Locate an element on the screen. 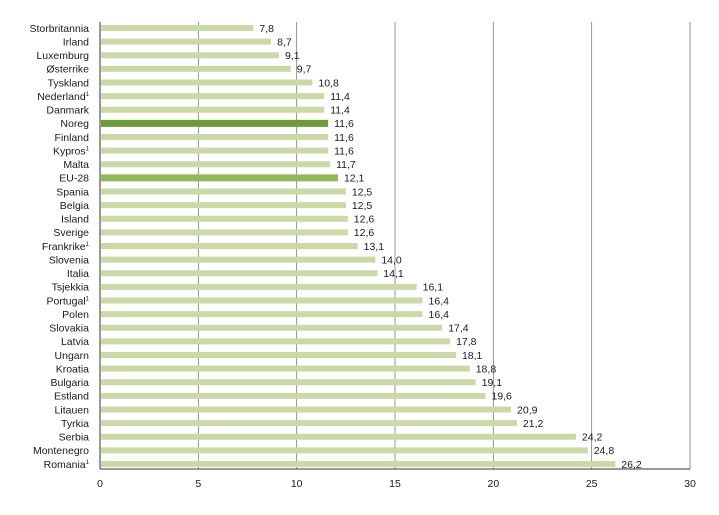 Image resolution: width=719 pixels, height=515 pixels. data-label: 18,8 is located at coordinates (486, 369).